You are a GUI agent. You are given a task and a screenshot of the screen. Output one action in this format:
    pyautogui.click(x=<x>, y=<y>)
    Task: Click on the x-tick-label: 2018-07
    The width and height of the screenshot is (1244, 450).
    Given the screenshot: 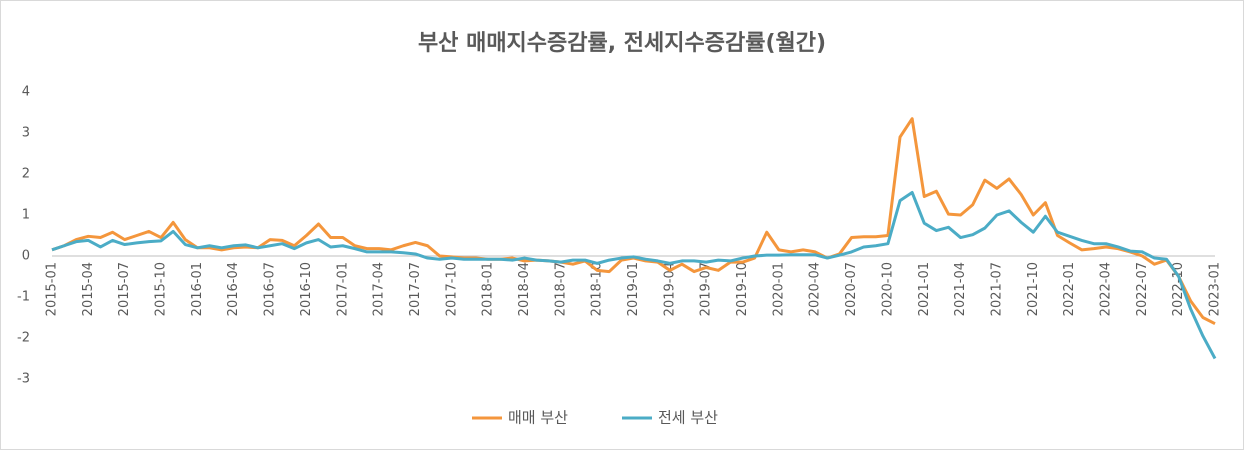 What is the action you would take?
    pyautogui.click(x=560, y=289)
    